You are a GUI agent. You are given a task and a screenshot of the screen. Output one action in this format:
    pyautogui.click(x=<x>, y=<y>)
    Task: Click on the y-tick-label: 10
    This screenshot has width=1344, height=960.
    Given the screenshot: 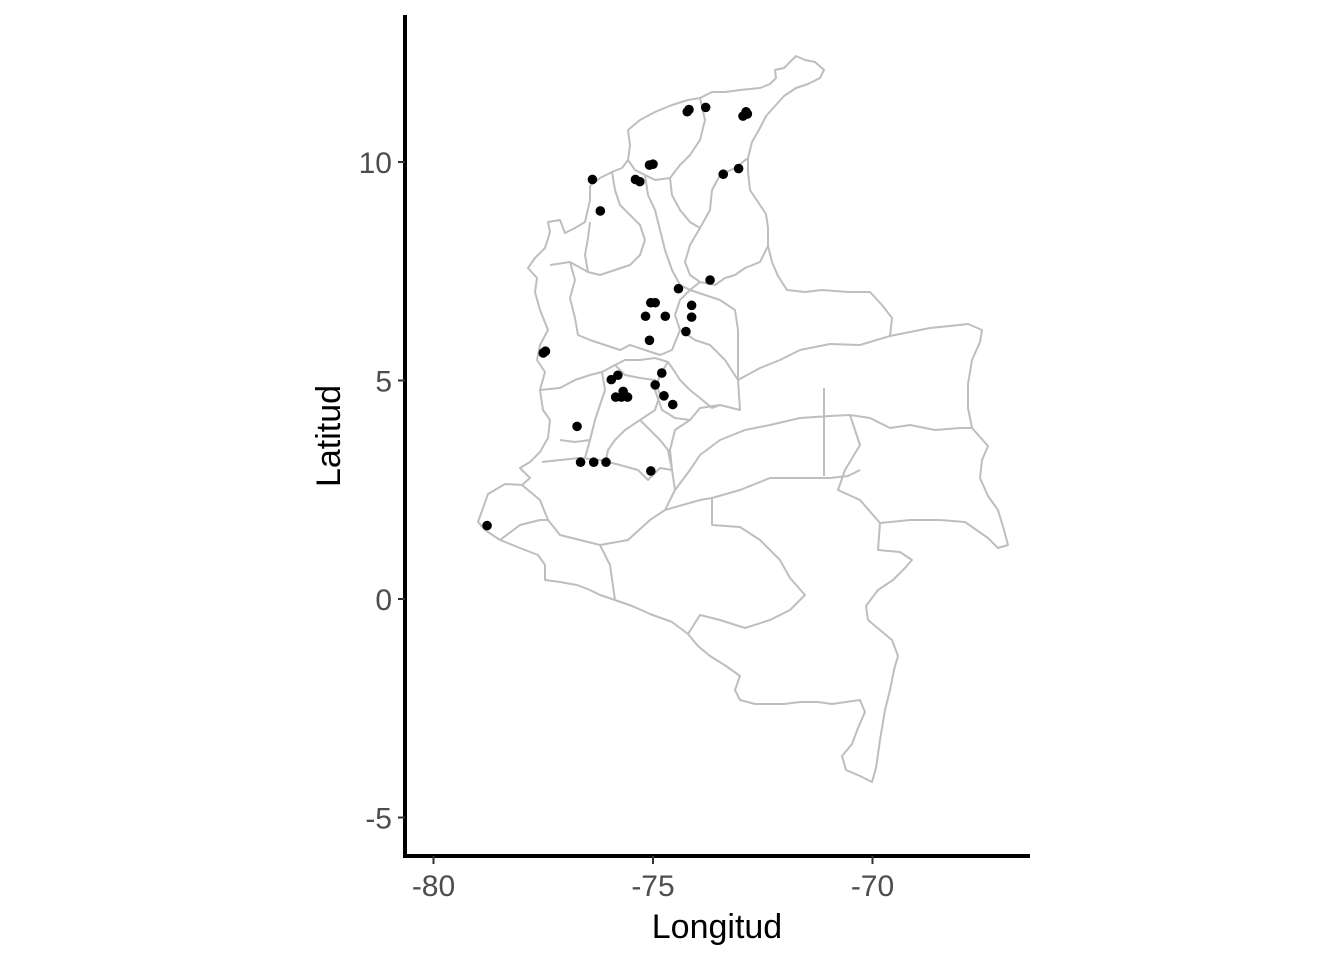 What is the action you would take?
    pyautogui.click(x=375, y=163)
    